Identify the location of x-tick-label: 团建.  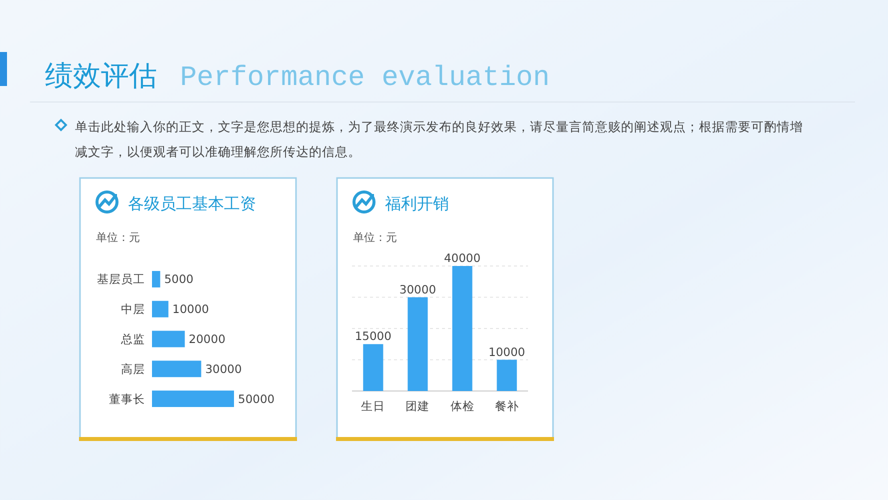
(418, 406).